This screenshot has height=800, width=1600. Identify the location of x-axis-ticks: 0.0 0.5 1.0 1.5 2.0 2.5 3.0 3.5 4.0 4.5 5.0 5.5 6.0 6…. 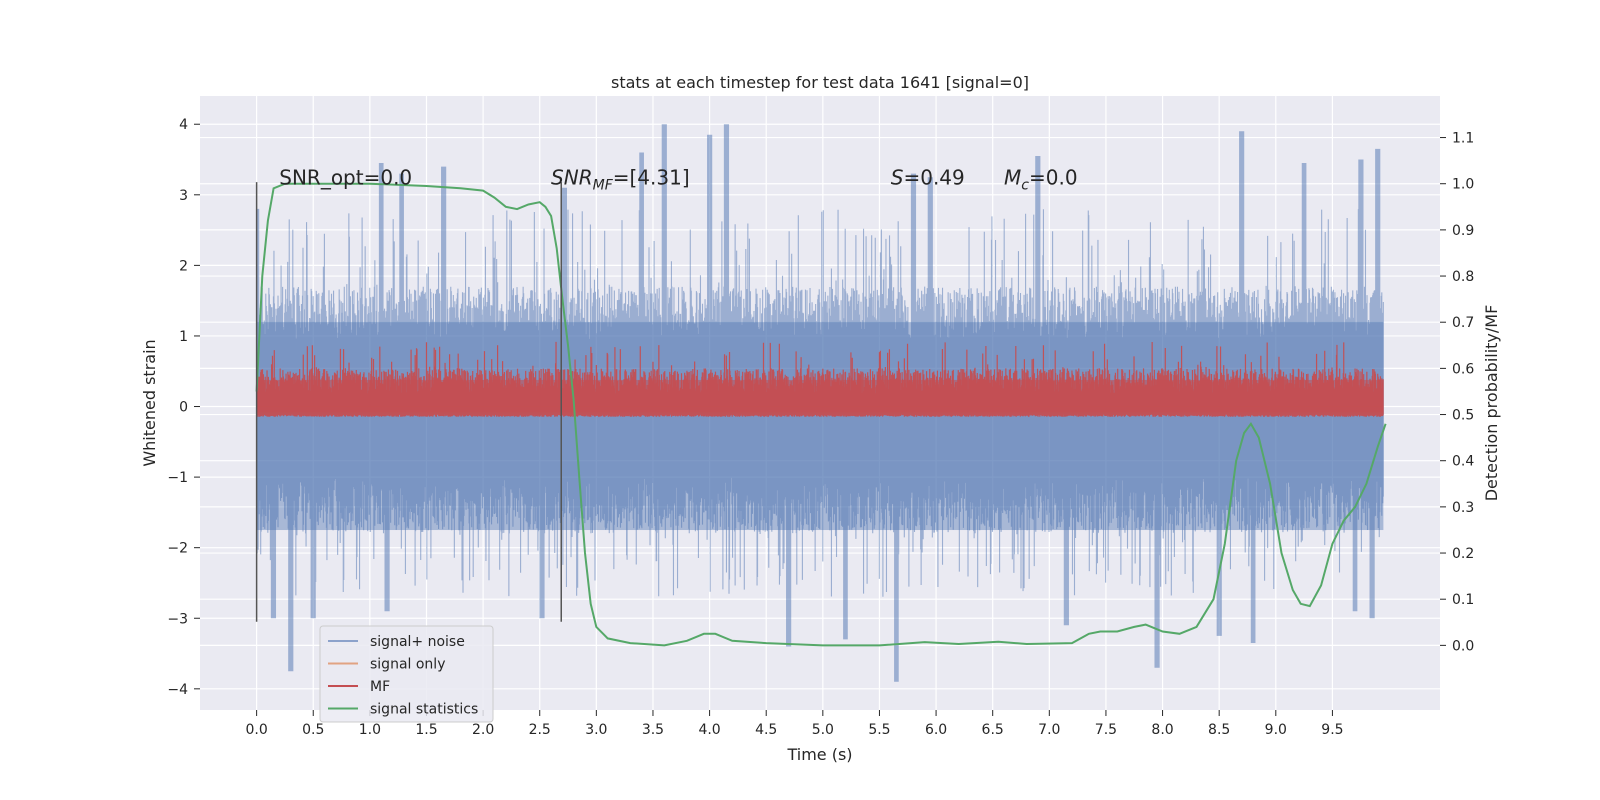
(794, 724).